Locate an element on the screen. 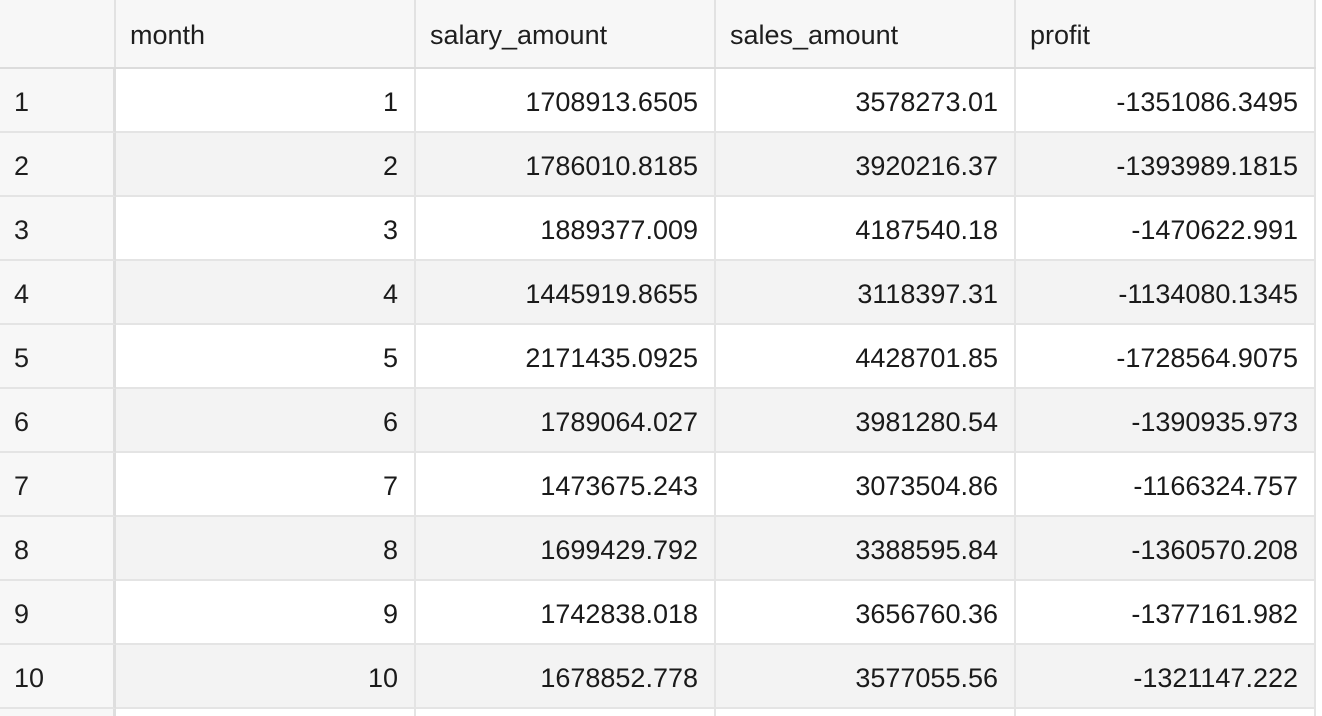  cell-month: 3 is located at coordinates (266, 229).